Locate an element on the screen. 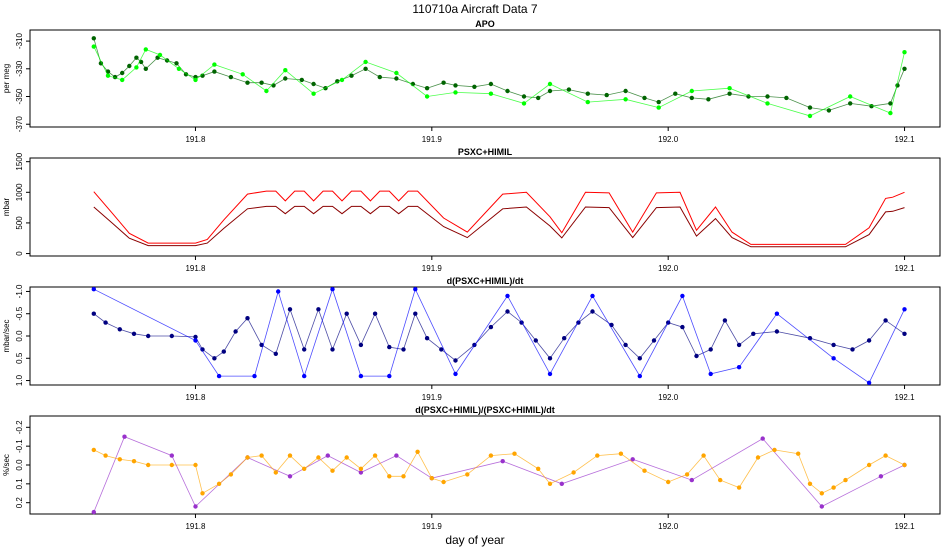 The width and height of the screenshot is (950, 550). y-tick-label: 500 is located at coordinates (19, 223).